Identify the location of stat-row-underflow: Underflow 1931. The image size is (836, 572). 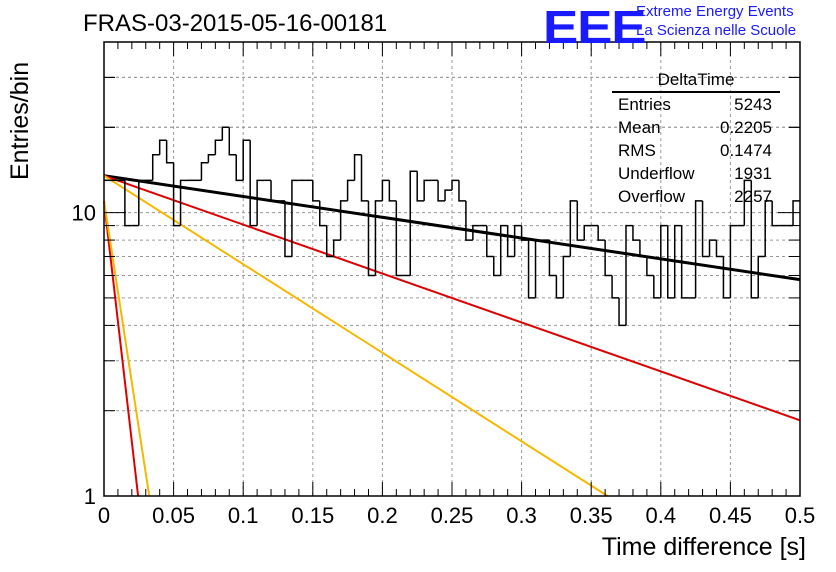
(696, 173).